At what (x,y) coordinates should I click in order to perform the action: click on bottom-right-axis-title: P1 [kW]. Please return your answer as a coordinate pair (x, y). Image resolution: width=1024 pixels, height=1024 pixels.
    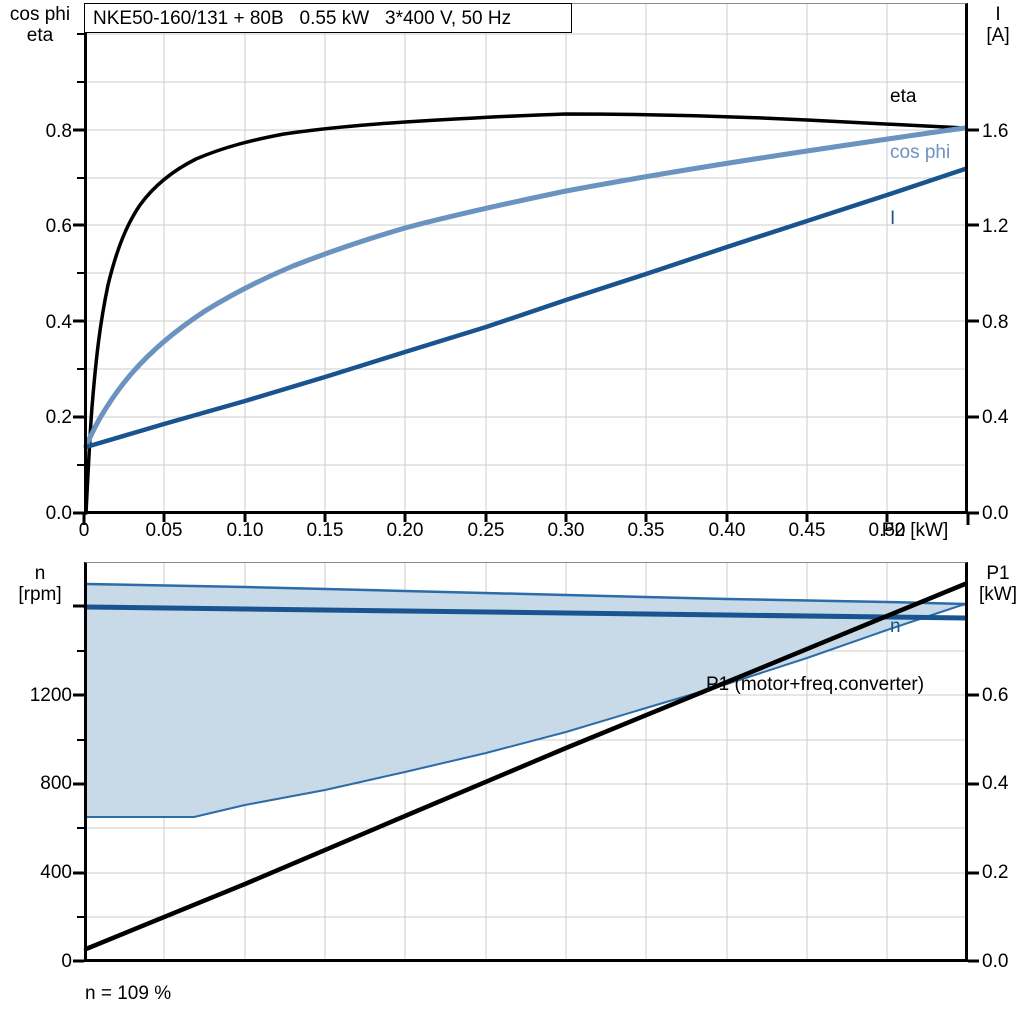
    Looking at the image, I should click on (998, 584).